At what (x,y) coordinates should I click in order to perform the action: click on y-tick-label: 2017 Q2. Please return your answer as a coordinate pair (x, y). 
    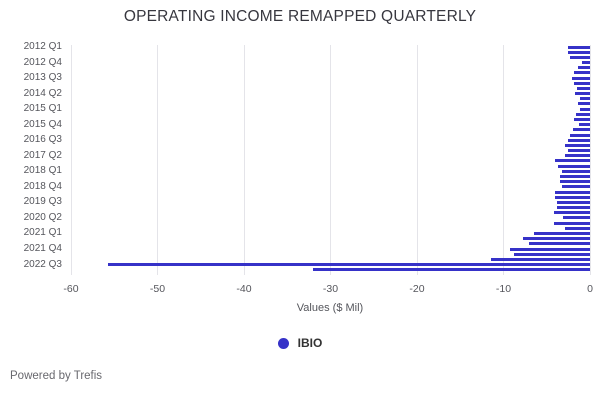
    Looking at the image, I should click on (42, 155).